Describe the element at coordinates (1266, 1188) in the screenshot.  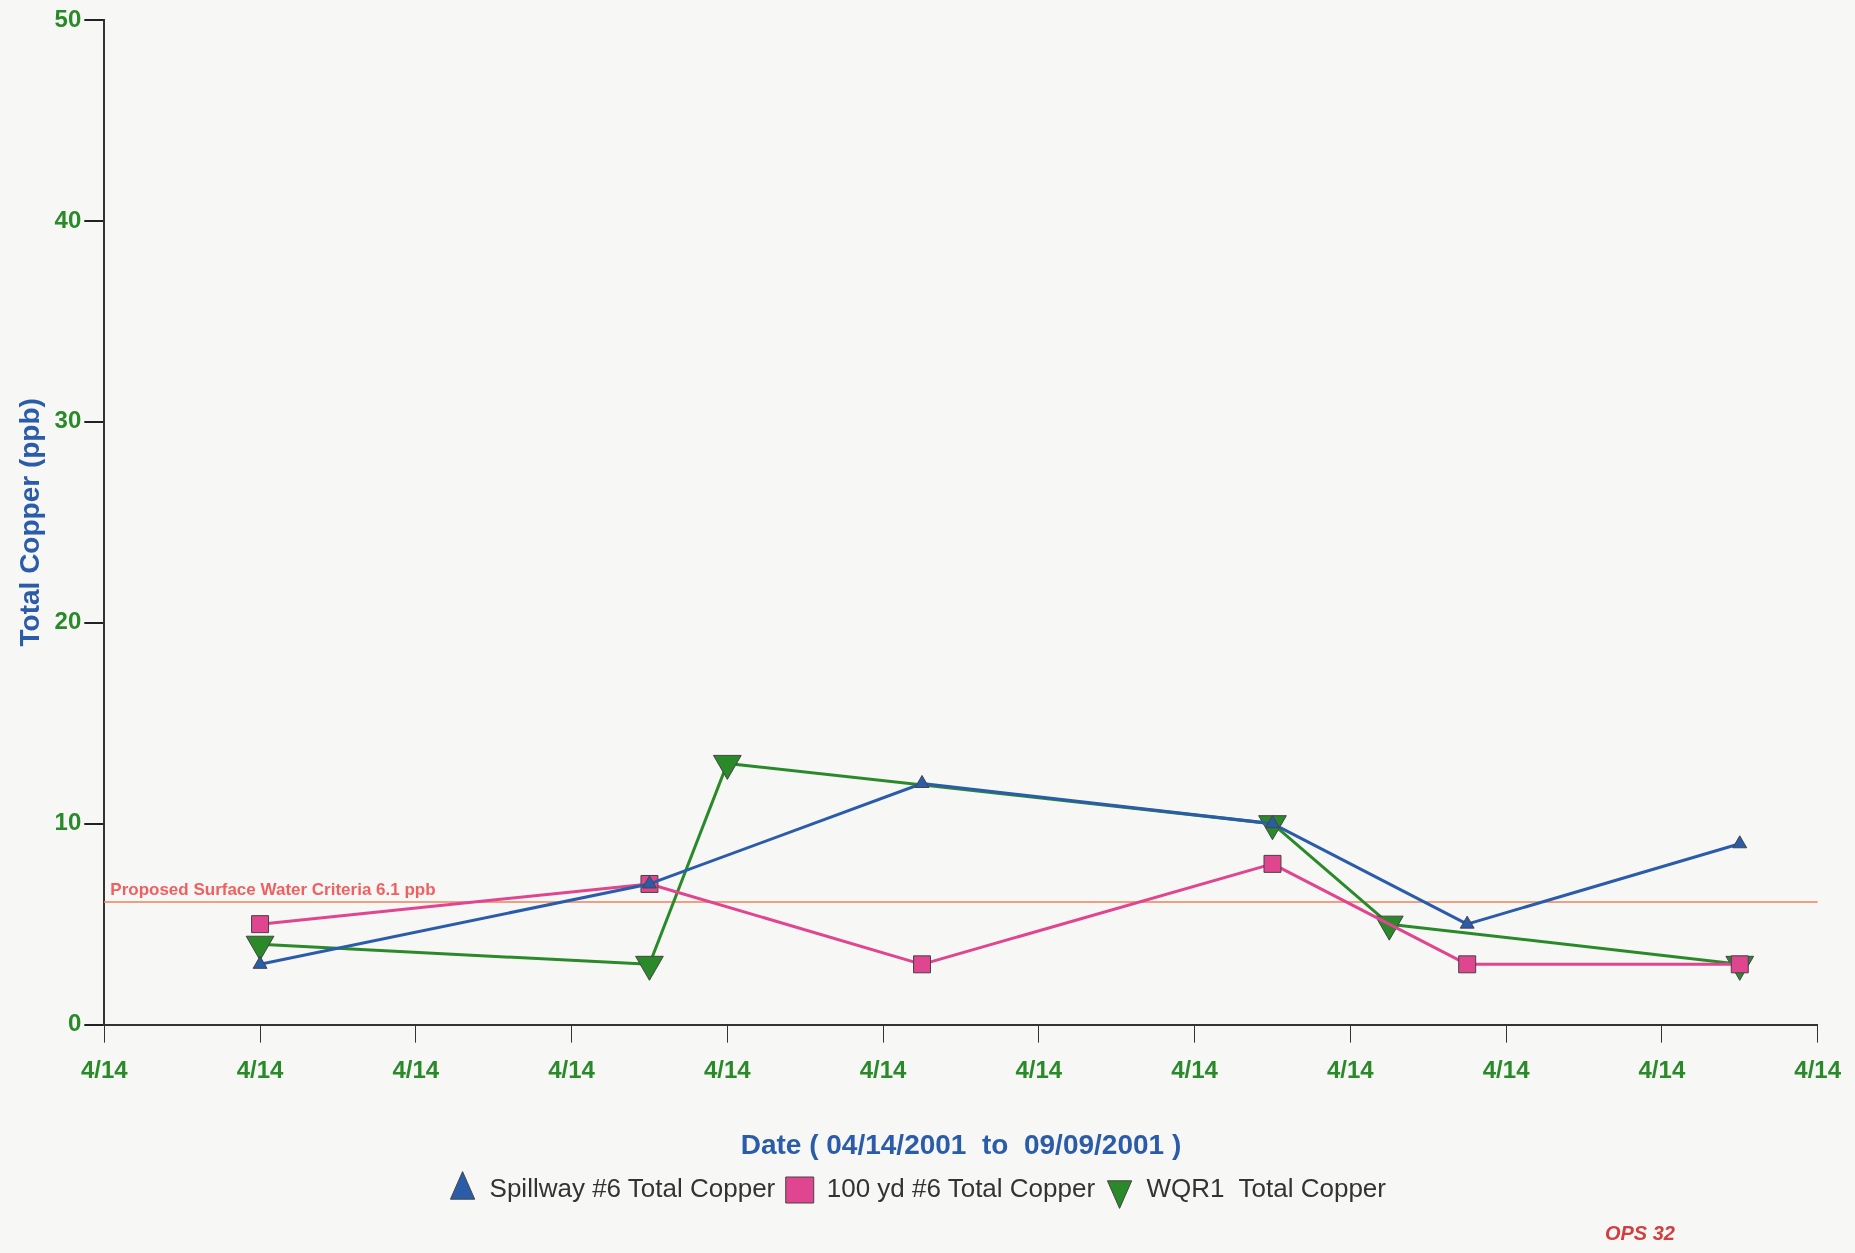
I see `legend-label: WQR1 Total Copper` at that location.